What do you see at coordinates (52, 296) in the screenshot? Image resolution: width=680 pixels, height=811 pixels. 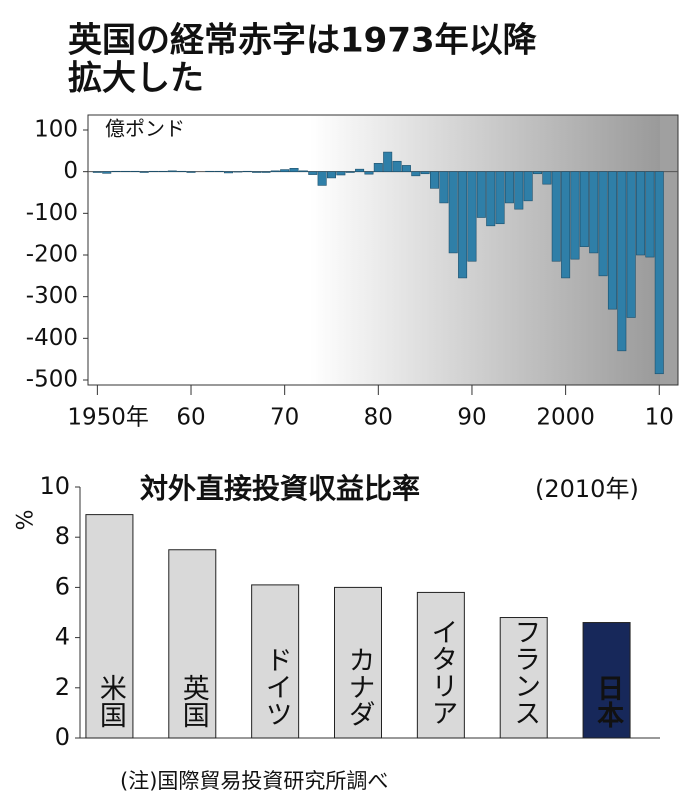 I see `y-tick-label: -300` at bounding box center [52, 296].